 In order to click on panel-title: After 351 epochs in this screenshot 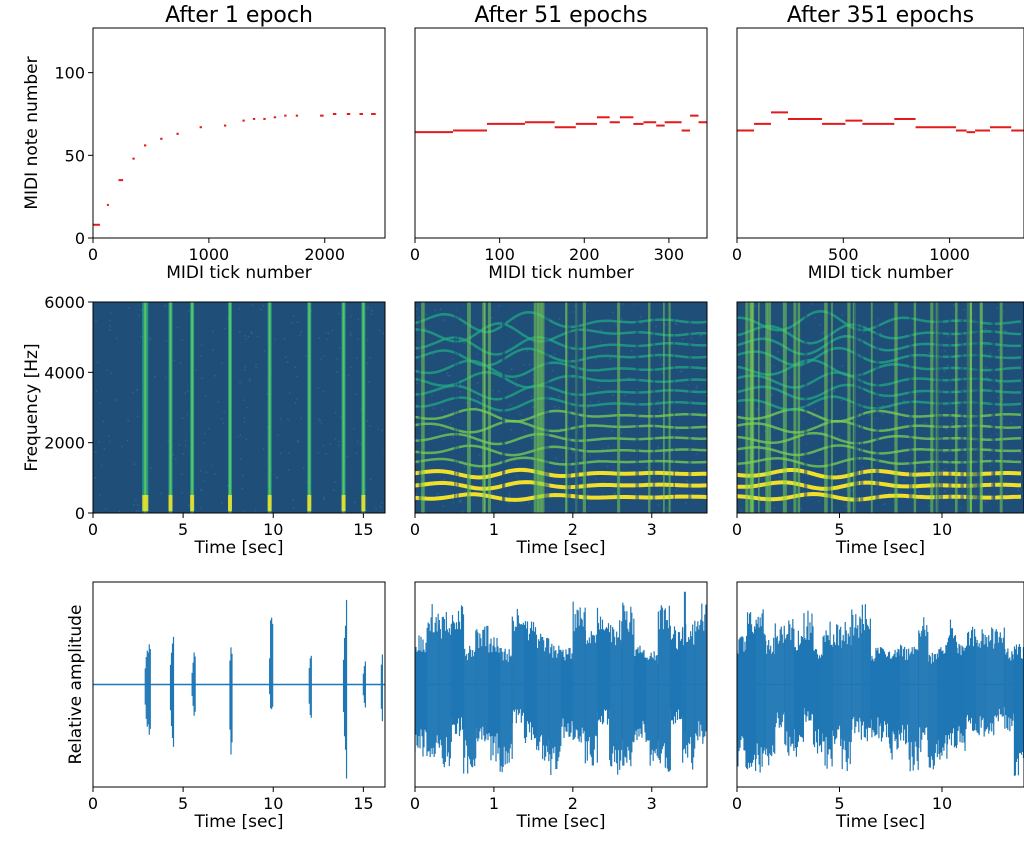, I will do `click(880, 15)`.